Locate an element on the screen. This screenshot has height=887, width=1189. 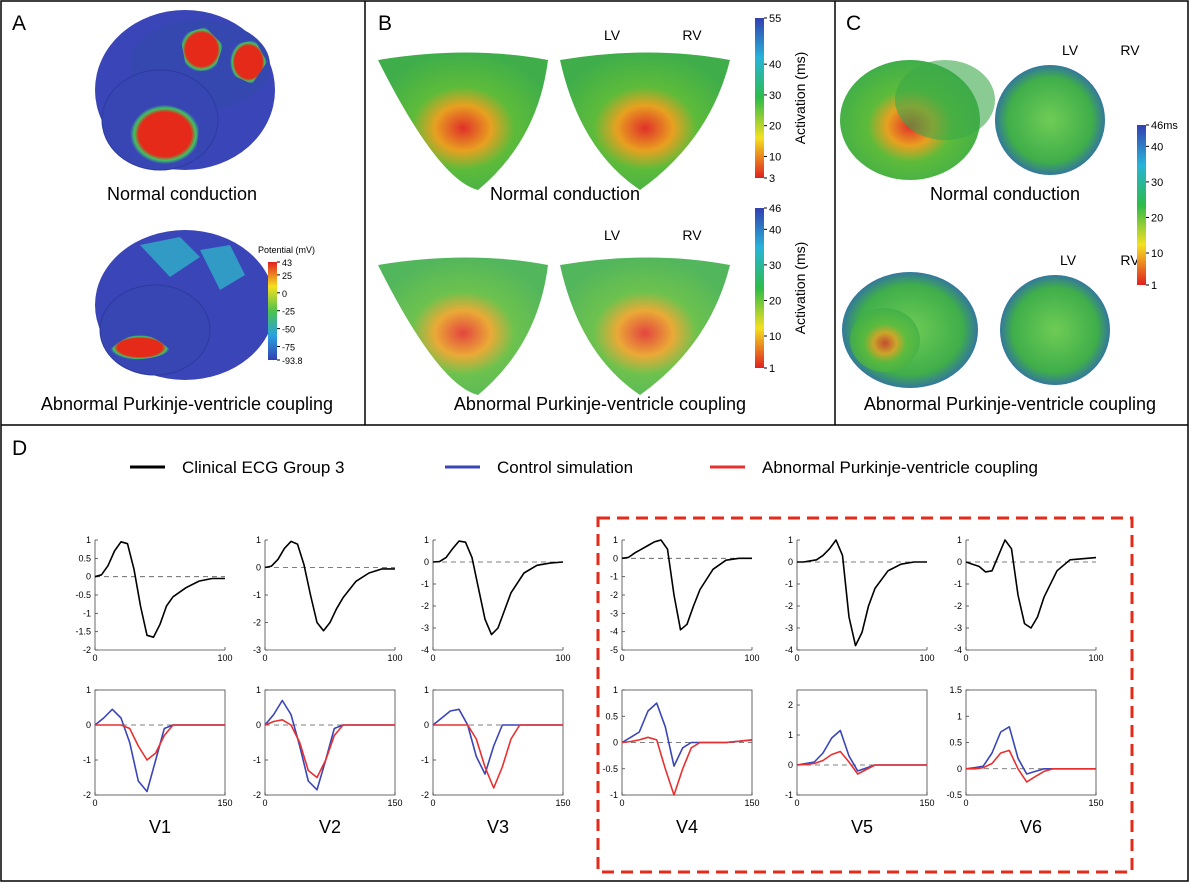
colorbar-tick-label: 10 is located at coordinates (775, 157).